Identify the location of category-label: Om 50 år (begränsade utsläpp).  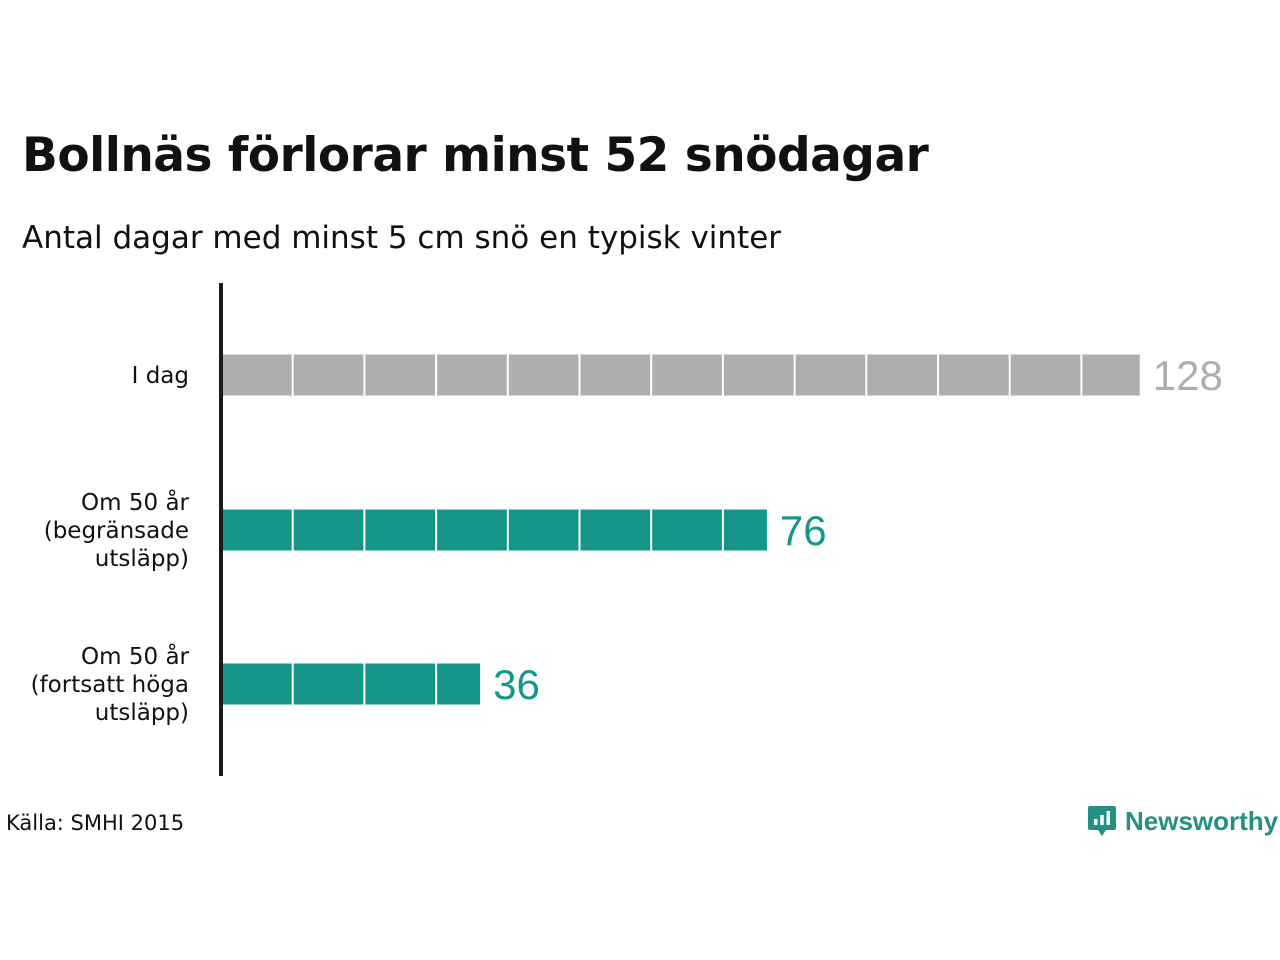
(117, 530).